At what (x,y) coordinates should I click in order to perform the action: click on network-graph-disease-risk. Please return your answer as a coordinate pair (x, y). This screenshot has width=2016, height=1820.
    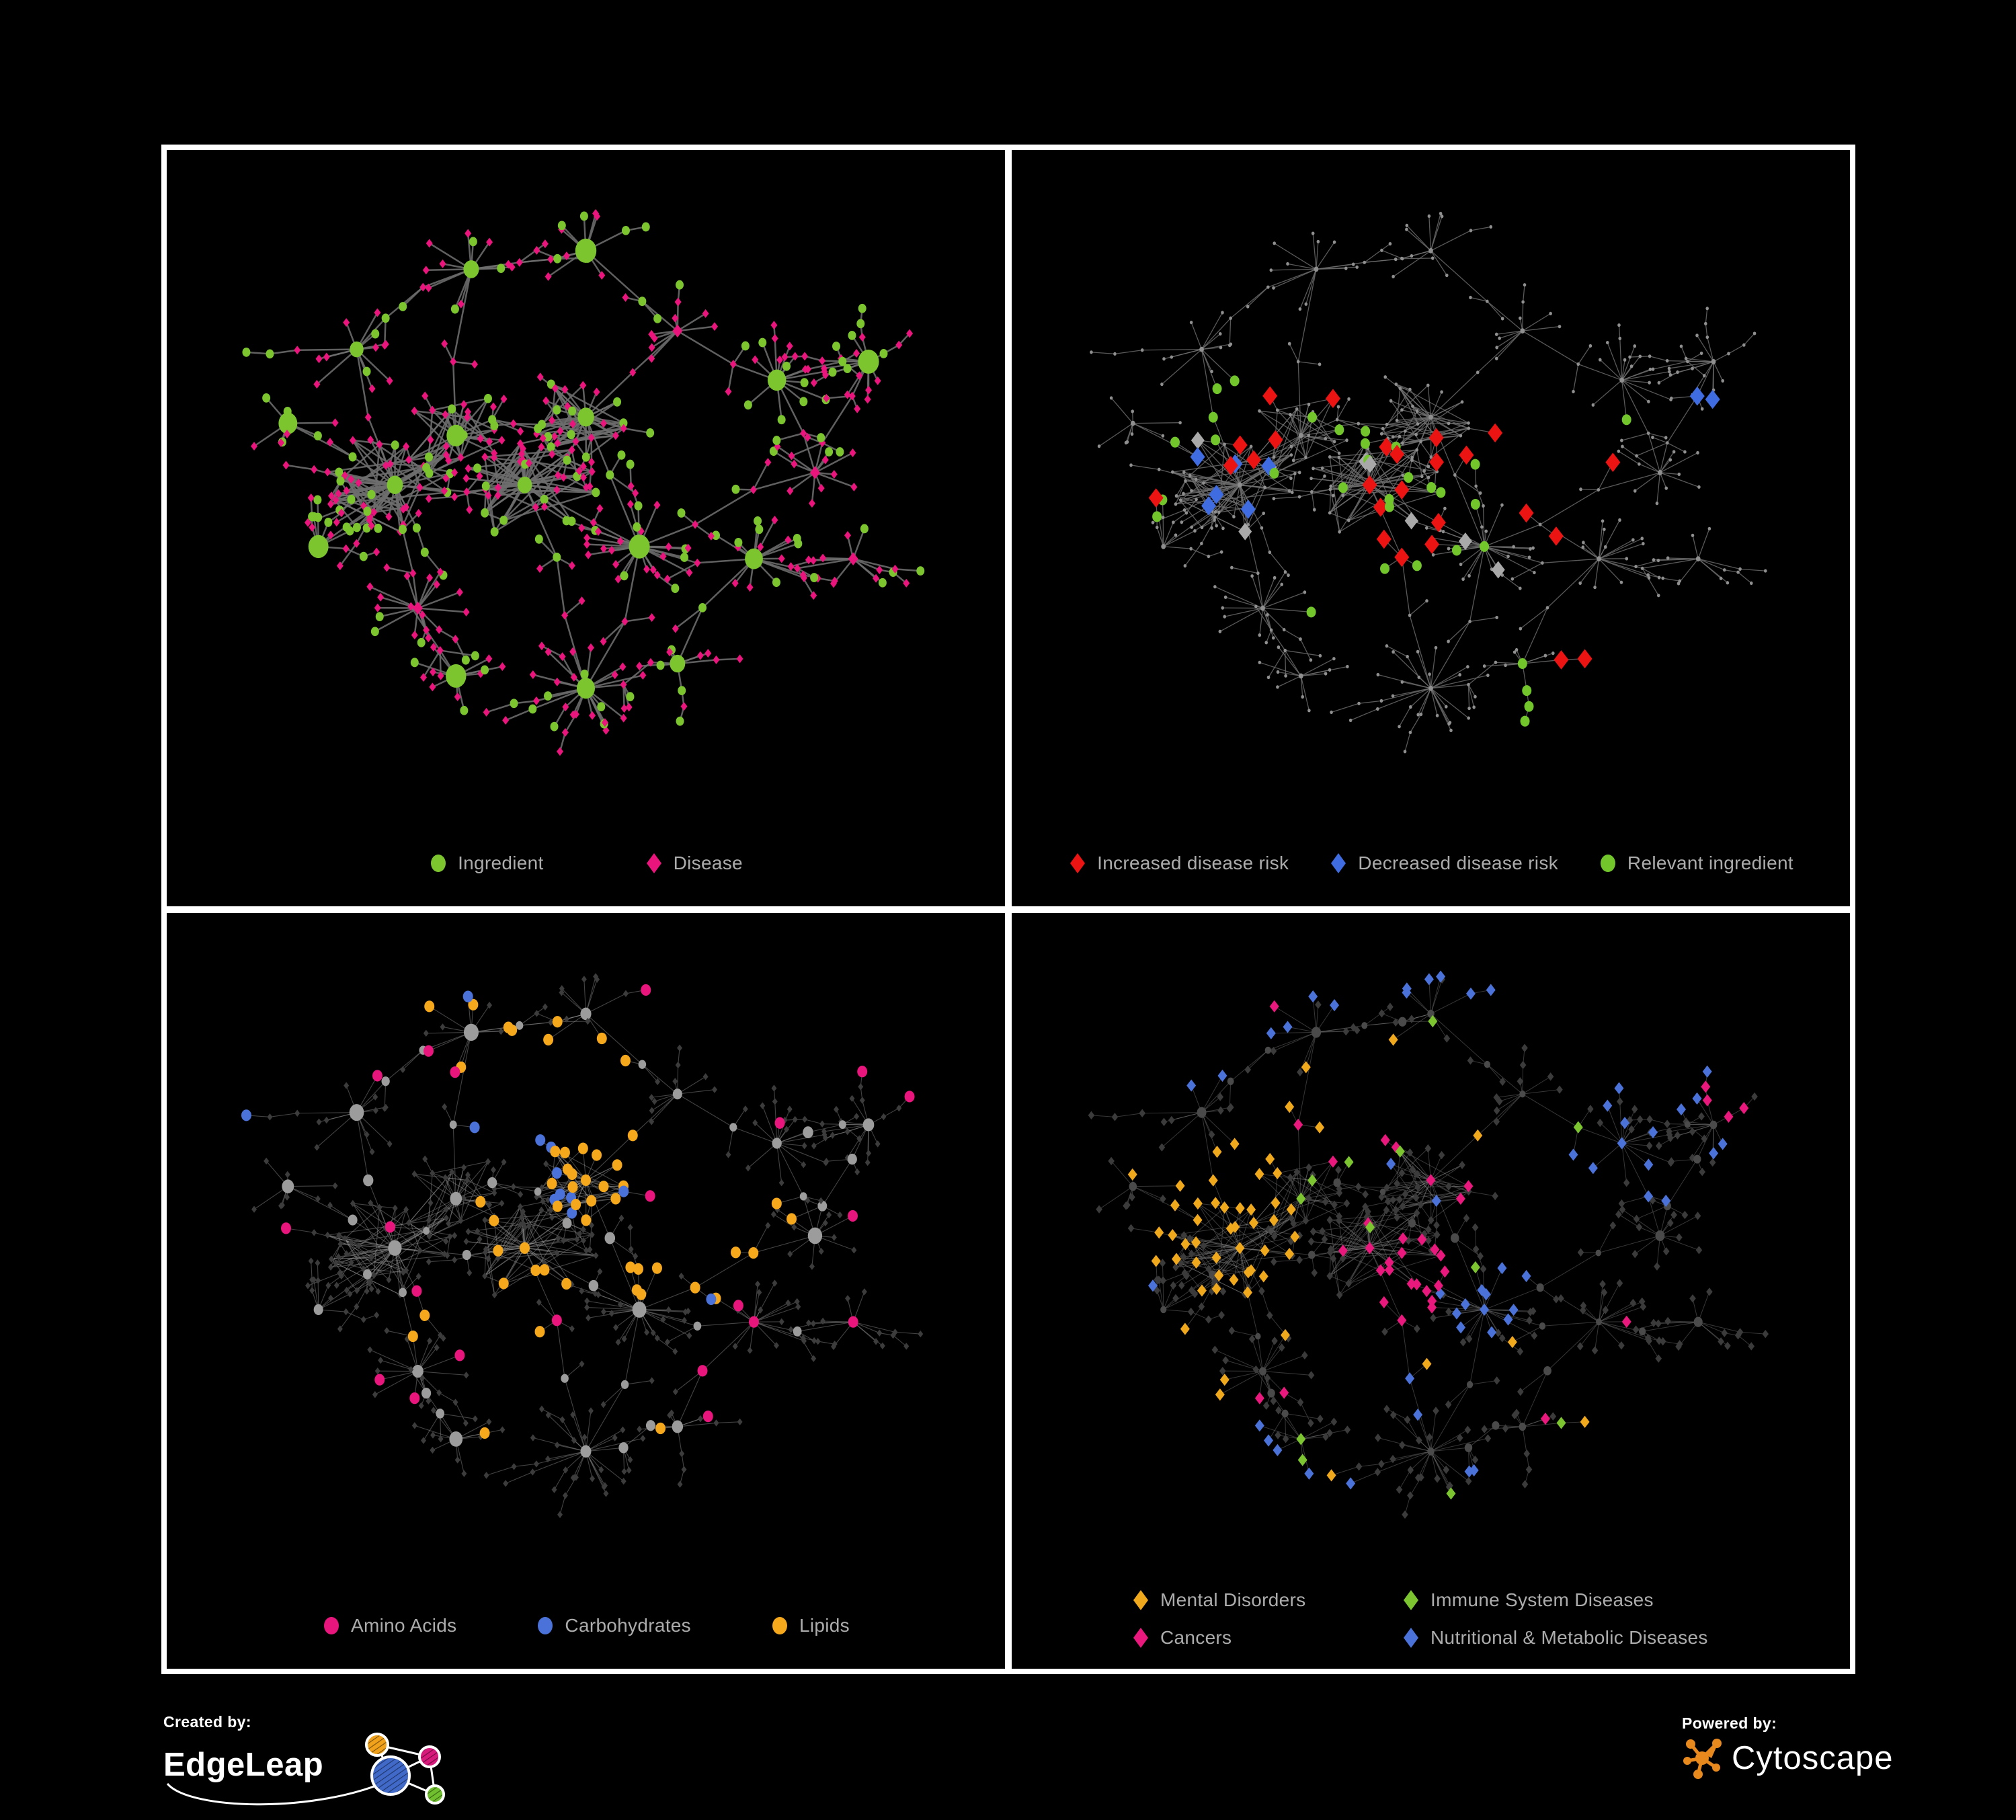
    Looking at the image, I should click on (1428, 482).